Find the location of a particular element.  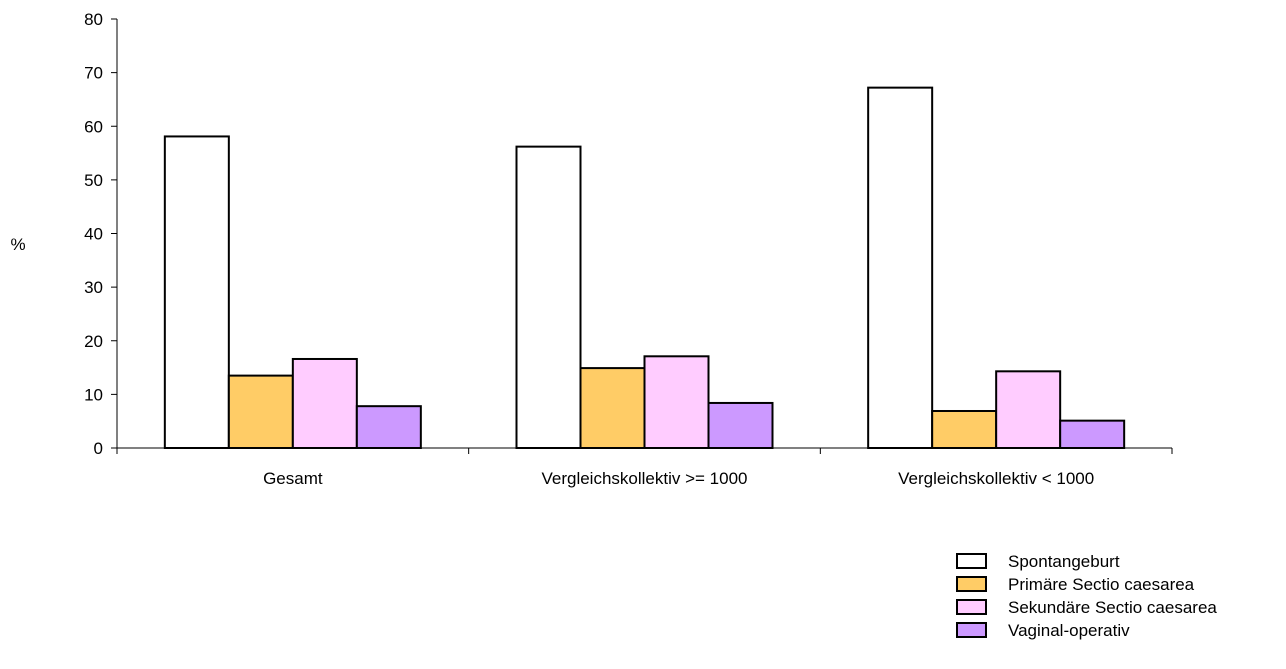

y-axis-ticks: 0 10 20 30 40 50 60 70 80 is located at coordinates (100, 234).